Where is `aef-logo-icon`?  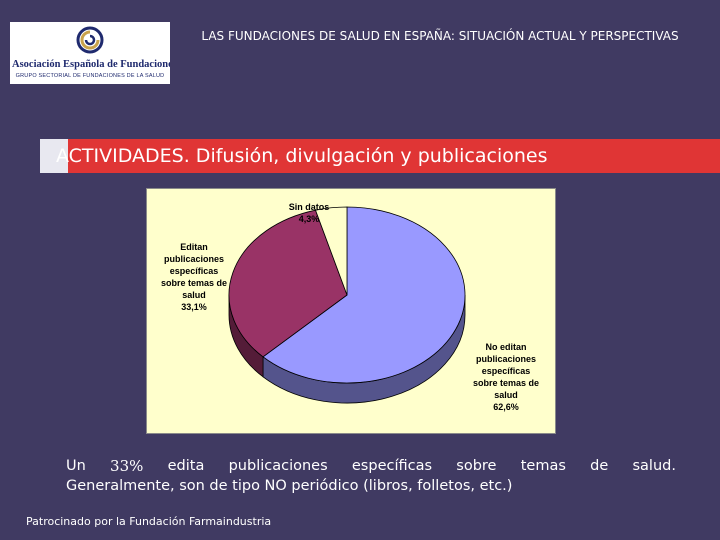 aef-logo-icon is located at coordinates (90, 40).